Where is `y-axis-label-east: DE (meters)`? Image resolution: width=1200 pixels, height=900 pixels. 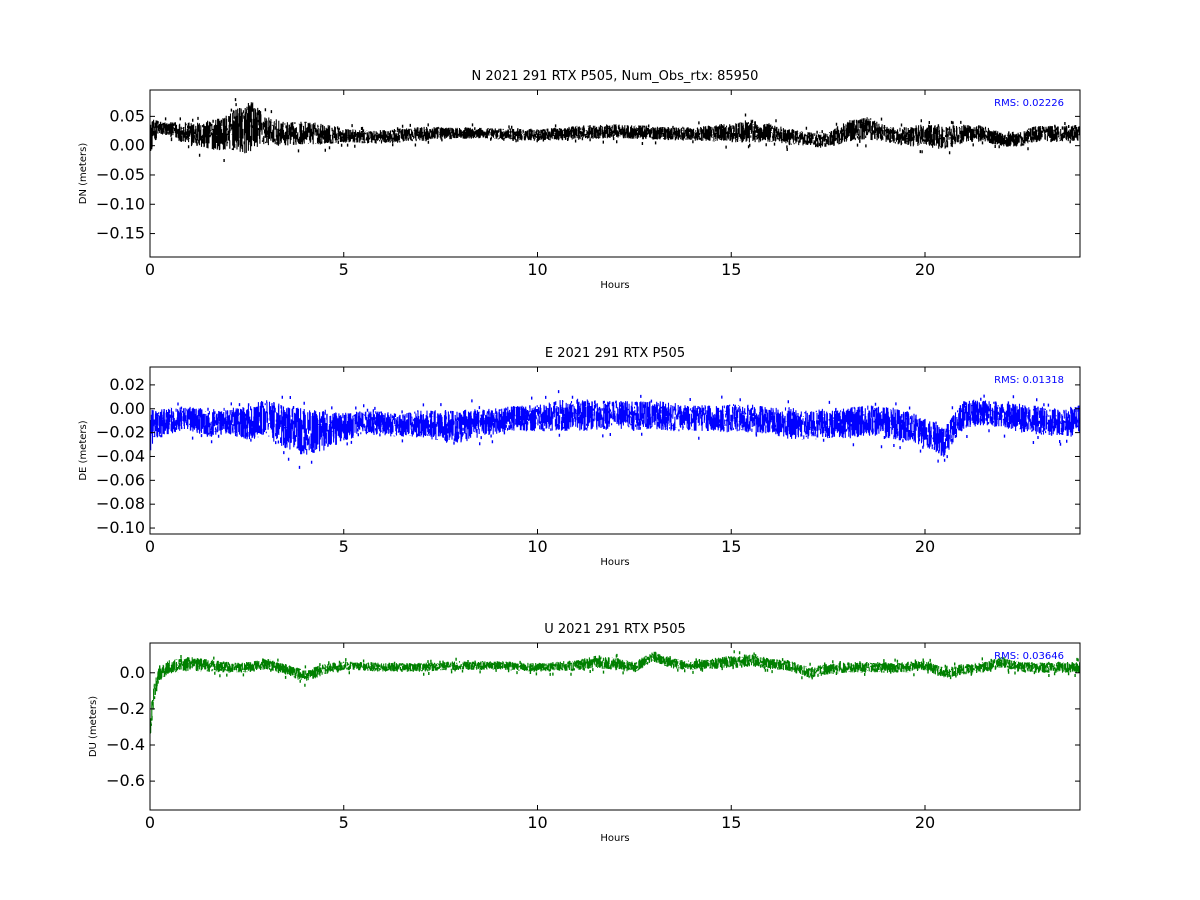
y-axis-label-east: DE (meters) is located at coordinates (83, 450).